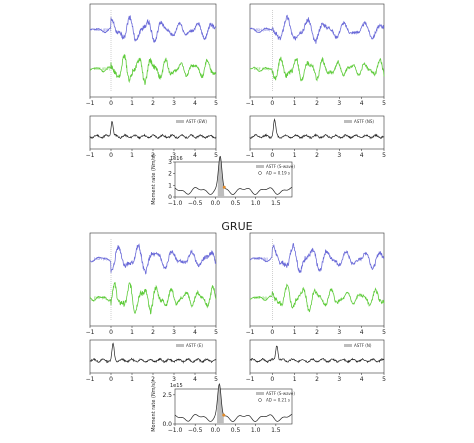 The height and width of the screenshot is (443, 474). What do you see at coordinates (101, 259) in the screenshot?
I see `series-label: MSH (E)` at bounding box center [101, 259].